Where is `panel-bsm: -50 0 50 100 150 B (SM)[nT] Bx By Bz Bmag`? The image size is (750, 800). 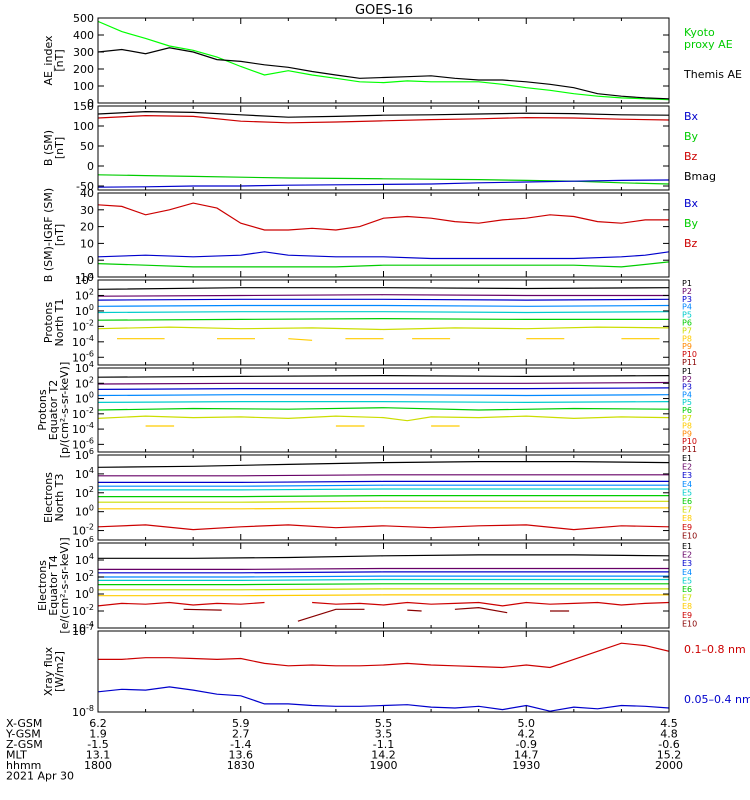
panel-bsm: -50 0 50 100 150 B (SM)[nT] Bx By Bz Bmag is located at coordinates (379, 146).